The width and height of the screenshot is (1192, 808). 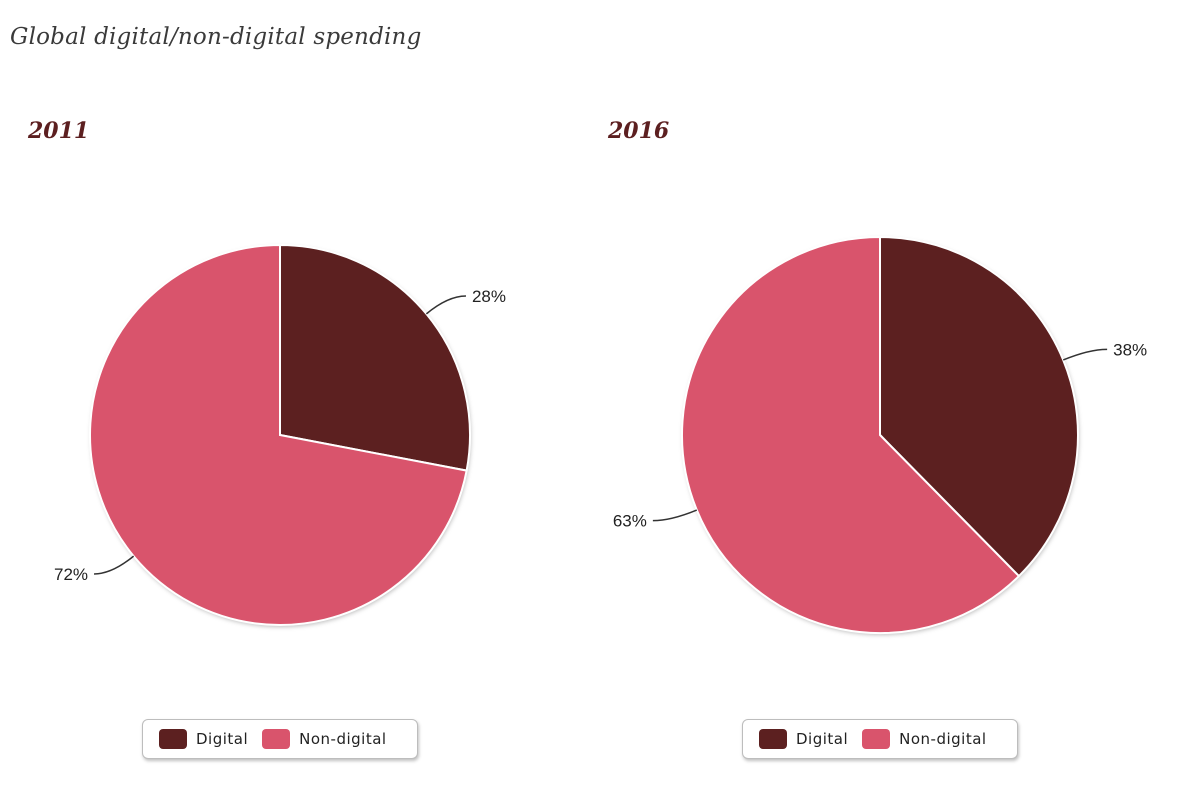 I want to click on page-title: Global digital/non-digital spending, so click(x=216, y=37).